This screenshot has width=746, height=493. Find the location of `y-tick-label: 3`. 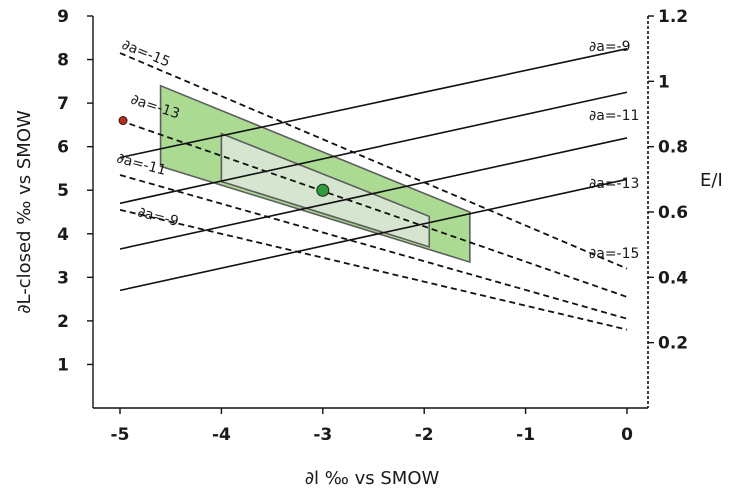

y-tick-label: 3 is located at coordinates (63, 278).